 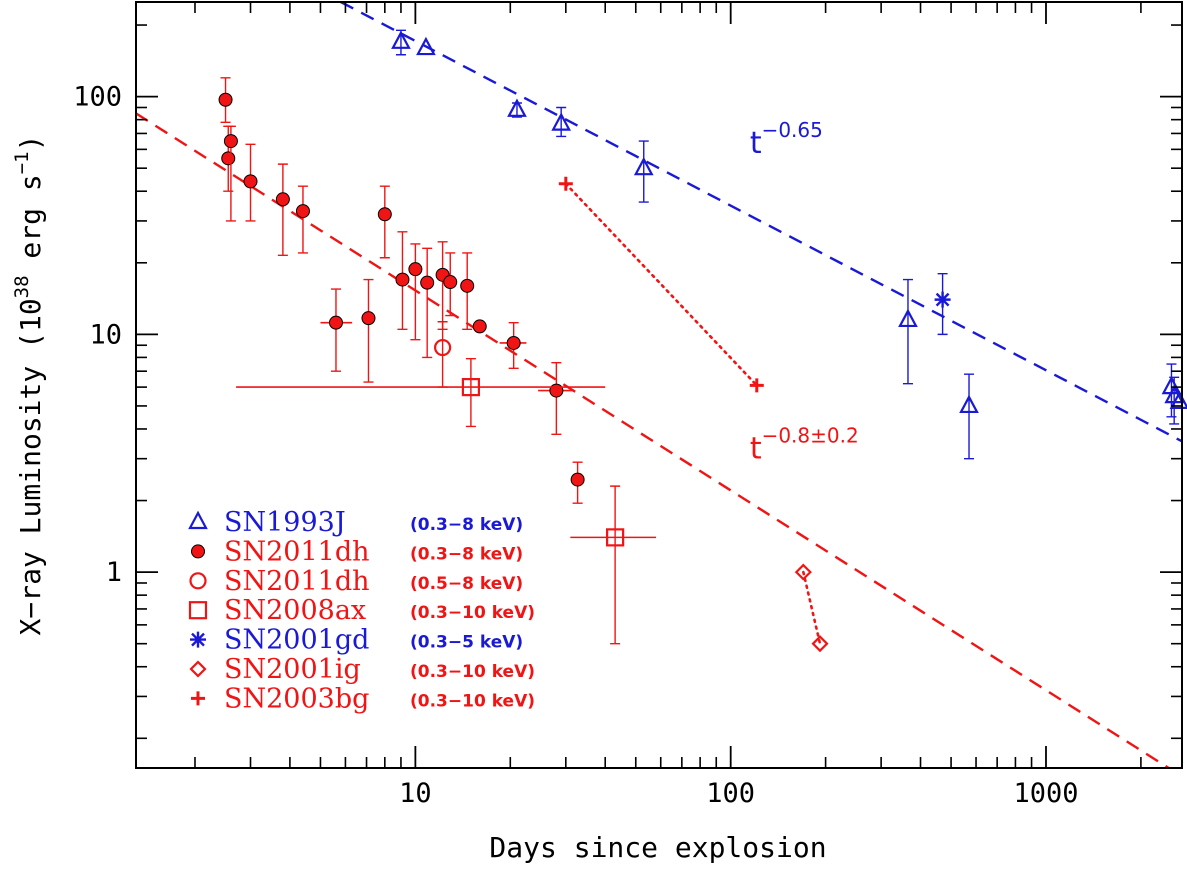 I want to click on legend-item-5: SN2001gd (0.3−5 keV), so click(x=356, y=640).